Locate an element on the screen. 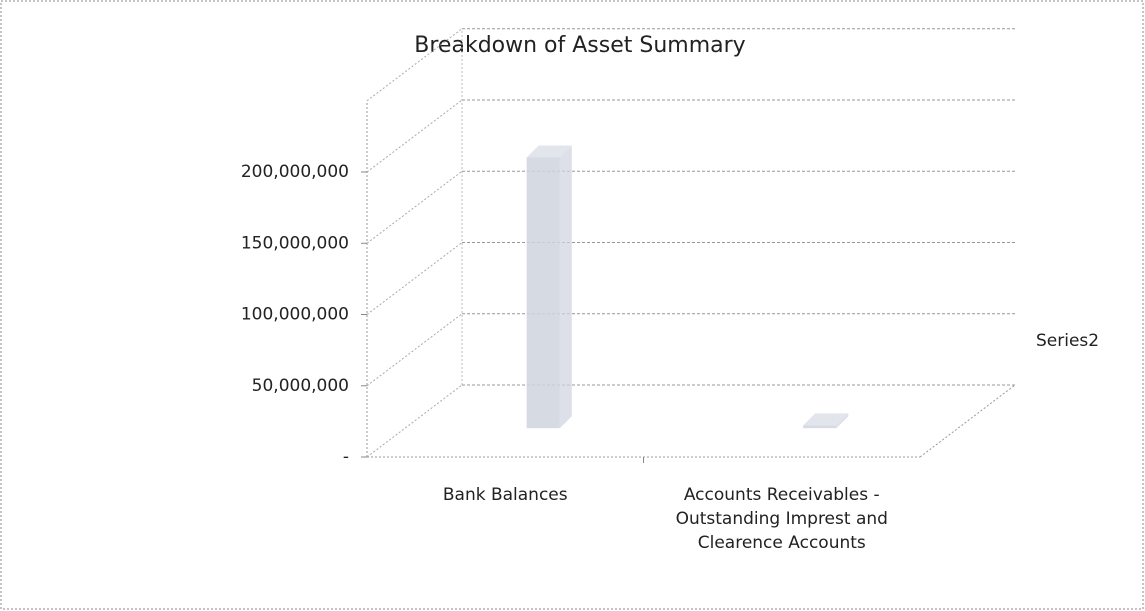  y-tick-label: 200,000,000 is located at coordinates (295, 172).